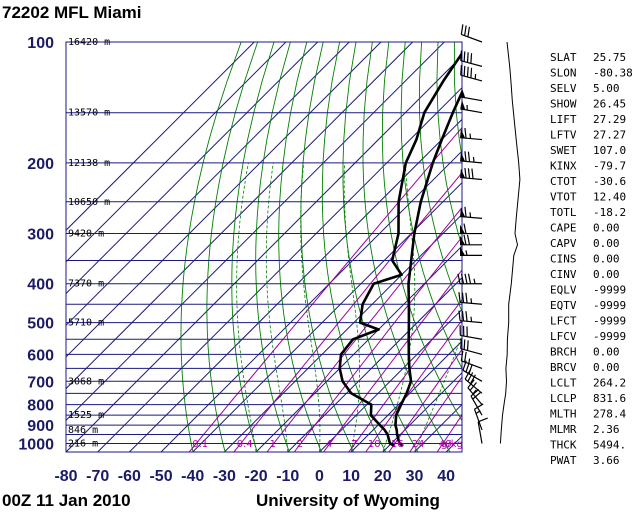 The width and height of the screenshot is (640, 512). What do you see at coordinates (65, 476) in the screenshot?
I see `temperature-tick: -80` at bounding box center [65, 476].